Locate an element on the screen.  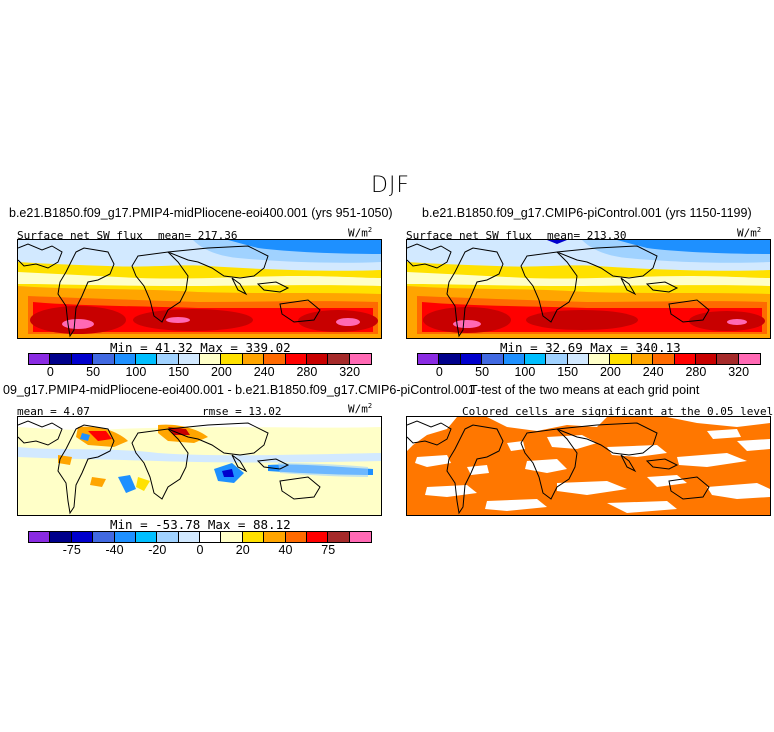
colorbar-panel1 is located at coordinates (200, 359).